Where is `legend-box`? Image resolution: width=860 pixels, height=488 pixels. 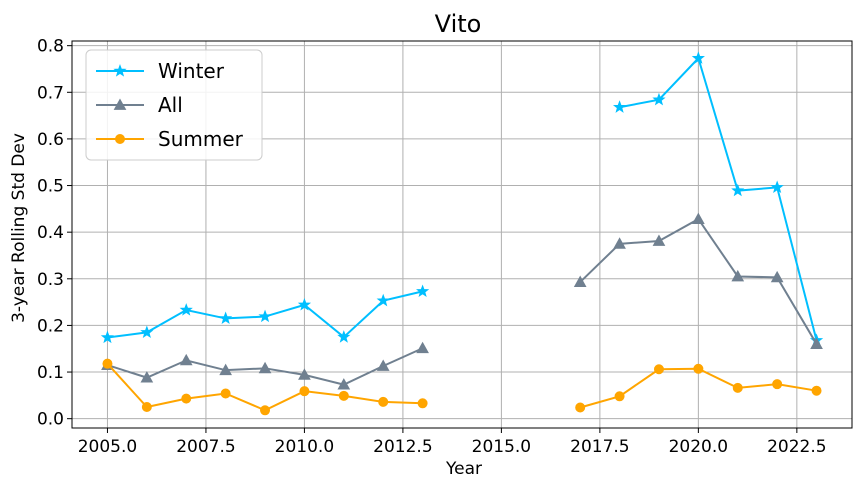 legend-box is located at coordinates (174, 105).